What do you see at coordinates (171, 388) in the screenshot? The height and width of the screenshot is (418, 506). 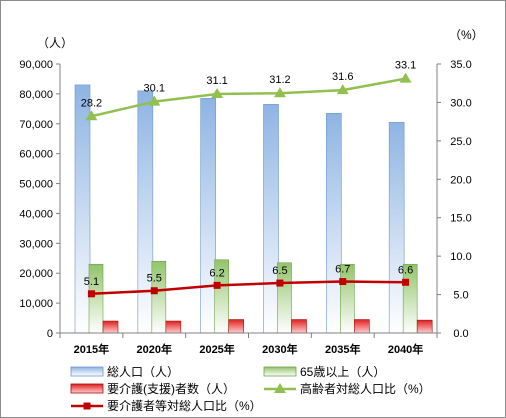 I see `legend-care-recipients-label: 要介護(支援)者数（人）` at bounding box center [171, 388].